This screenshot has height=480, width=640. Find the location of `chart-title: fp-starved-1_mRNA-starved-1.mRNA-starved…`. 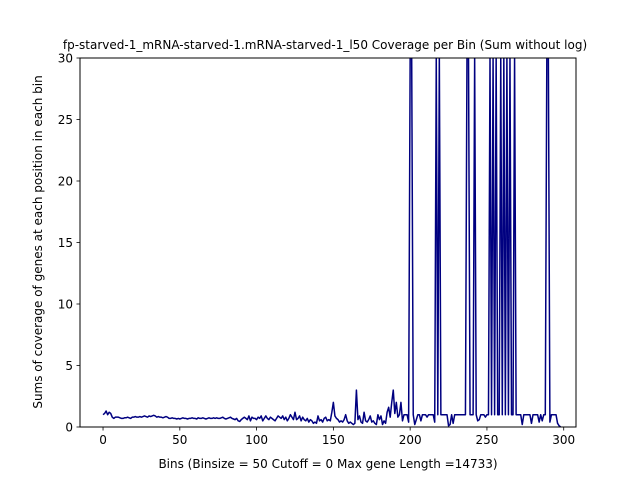

chart-title: fp-starved-1_mRNA-starved-1.mRNA-starved… is located at coordinates (325, 45).